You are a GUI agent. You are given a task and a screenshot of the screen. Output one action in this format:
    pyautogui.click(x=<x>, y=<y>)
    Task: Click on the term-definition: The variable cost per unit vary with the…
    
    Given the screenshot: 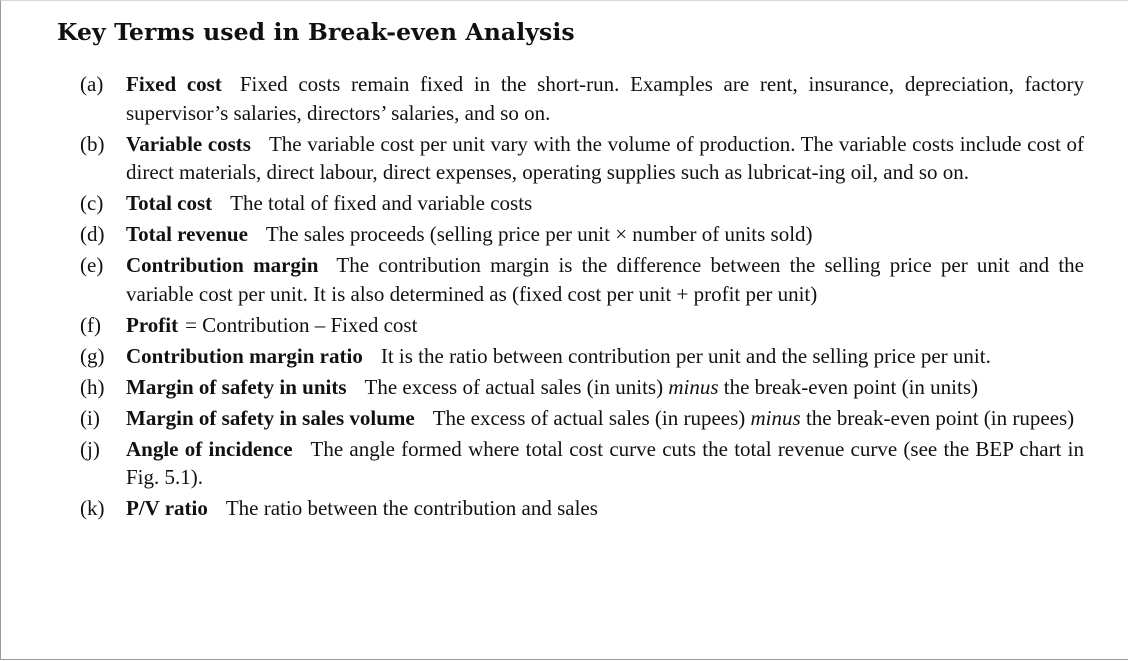 What is the action you would take?
    pyautogui.click(x=605, y=158)
    